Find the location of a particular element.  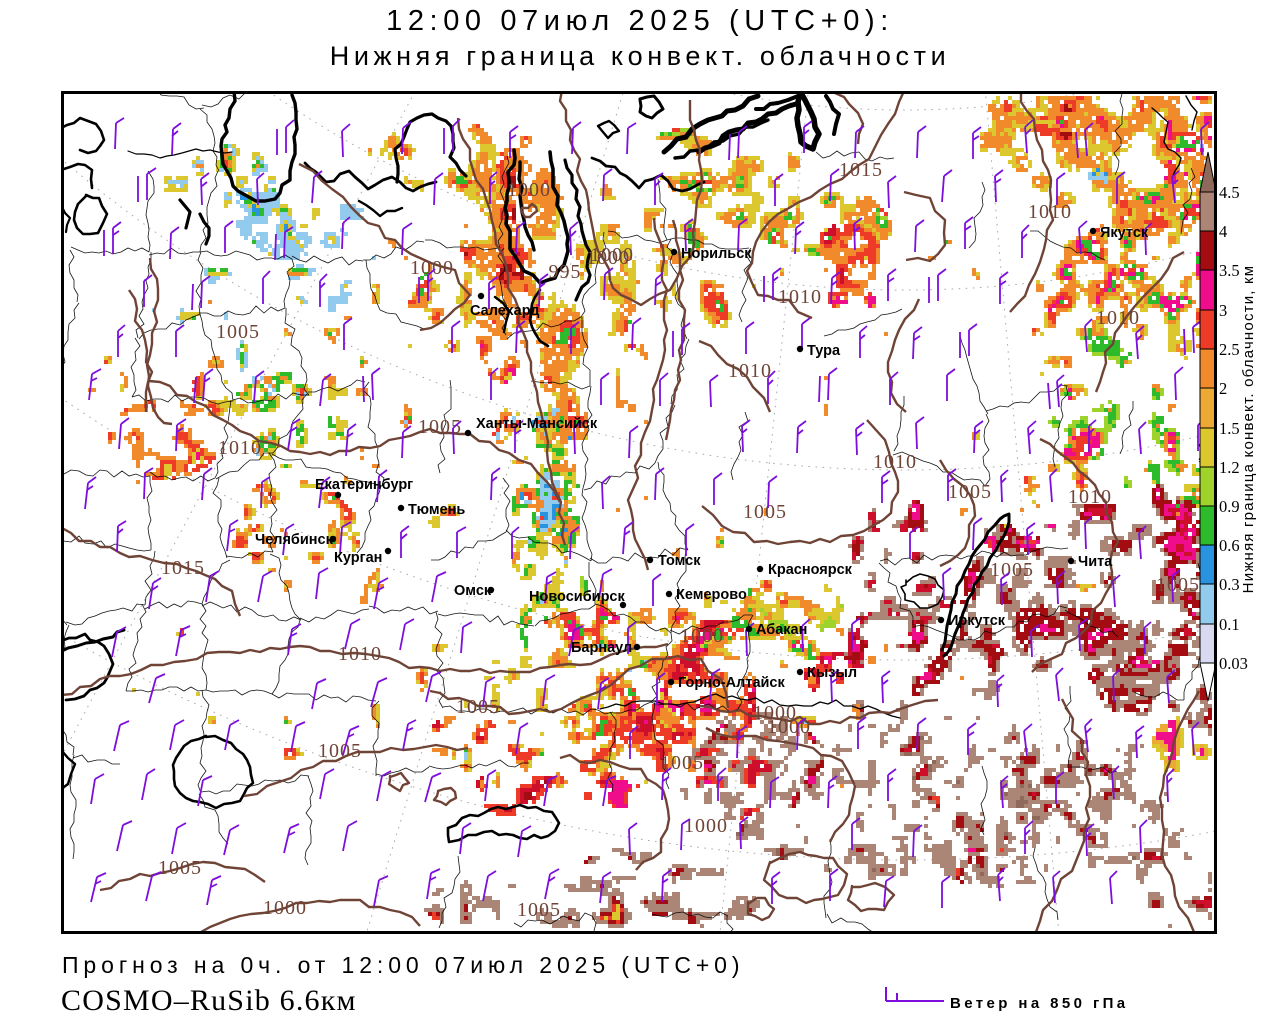

svg-text: 0.6 is located at coordinates (1229, 545).